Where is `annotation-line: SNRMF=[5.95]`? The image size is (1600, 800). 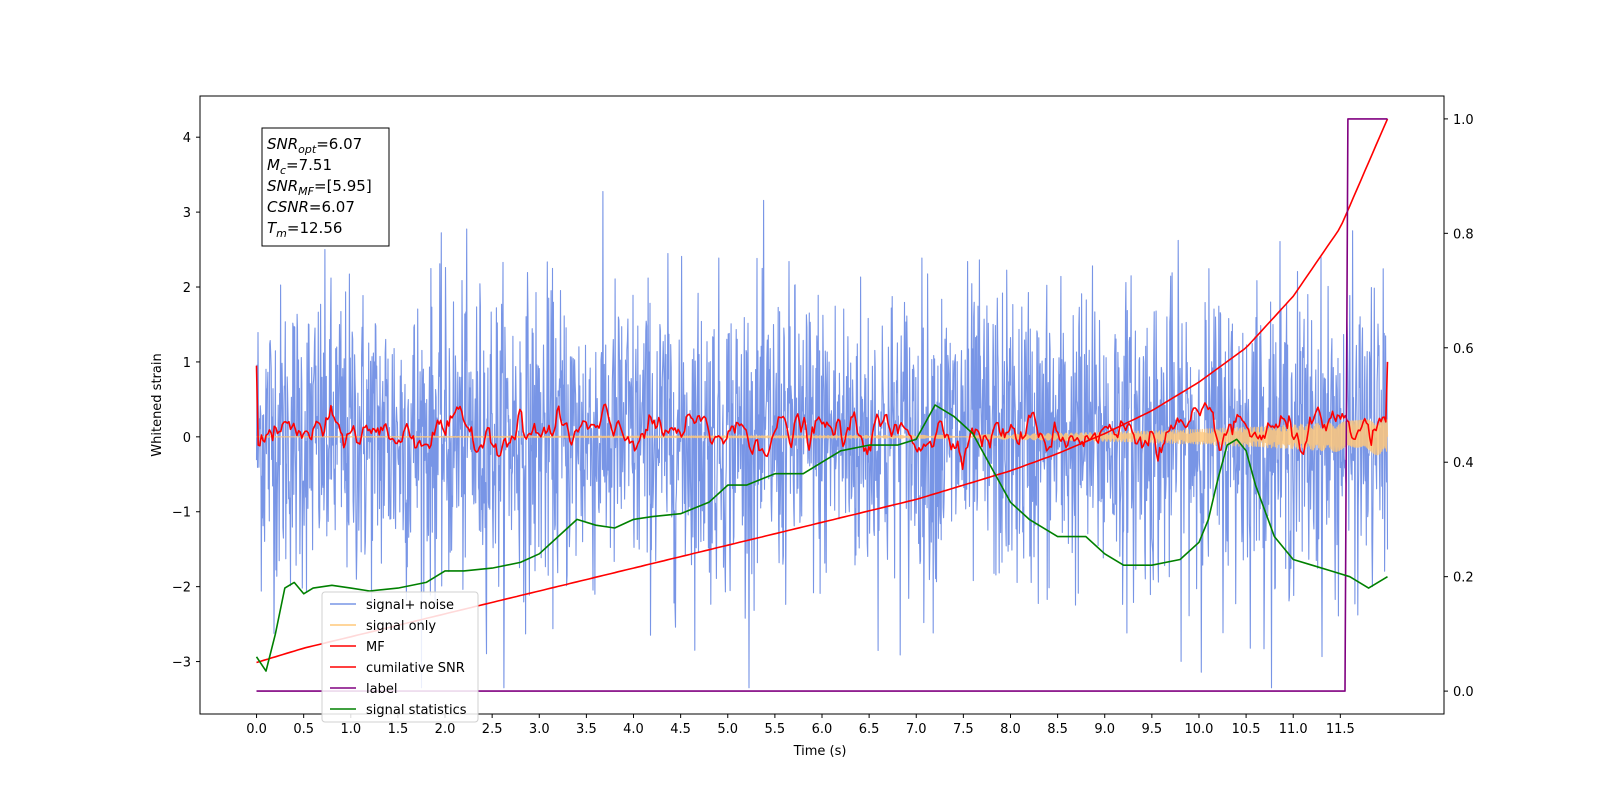 annotation-line: SNRMF=[5.95] is located at coordinates (319, 187).